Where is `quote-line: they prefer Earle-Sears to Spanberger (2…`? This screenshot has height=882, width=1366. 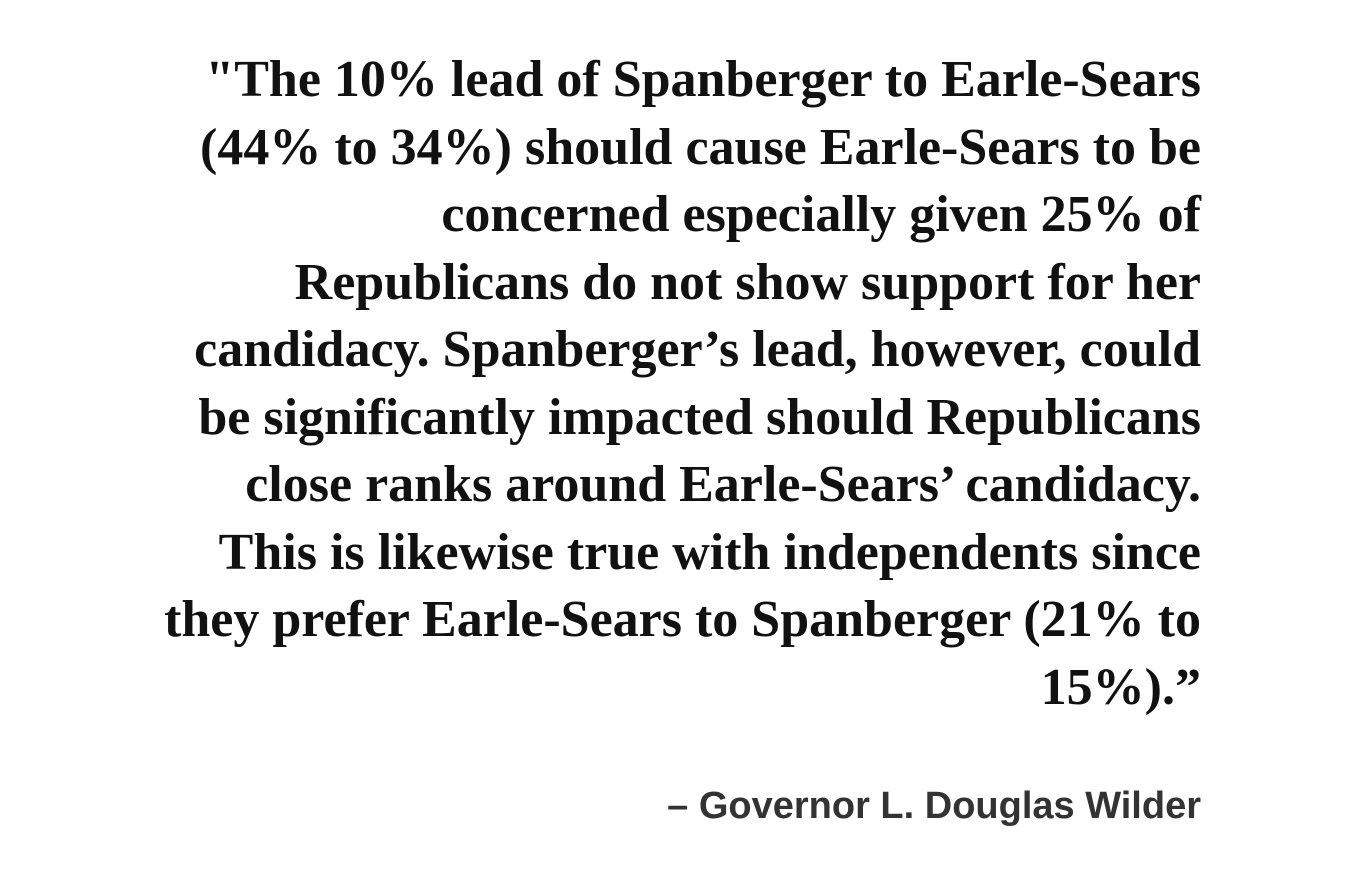 quote-line: they prefer Earle-Sears to Spanberger (2… is located at coordinates (682, 619).